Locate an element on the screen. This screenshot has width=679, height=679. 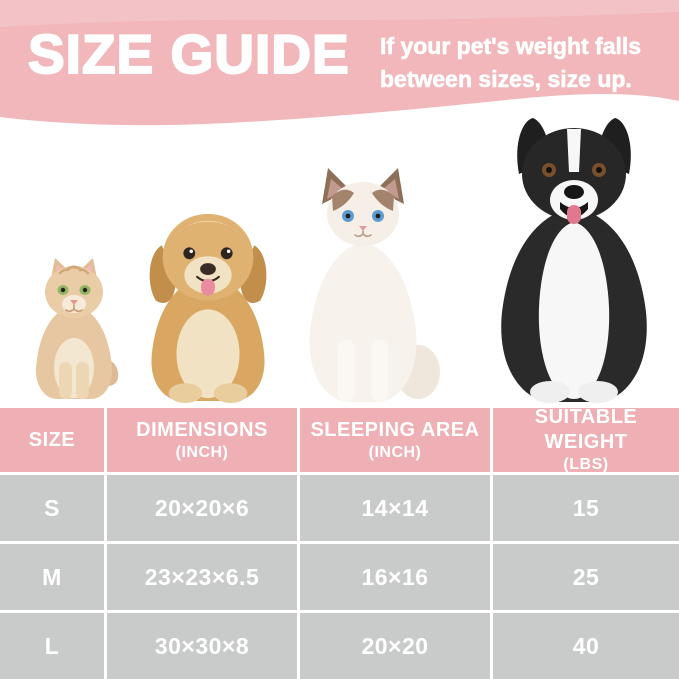
table-row-m-size: M is located at coordinates (52, 577).